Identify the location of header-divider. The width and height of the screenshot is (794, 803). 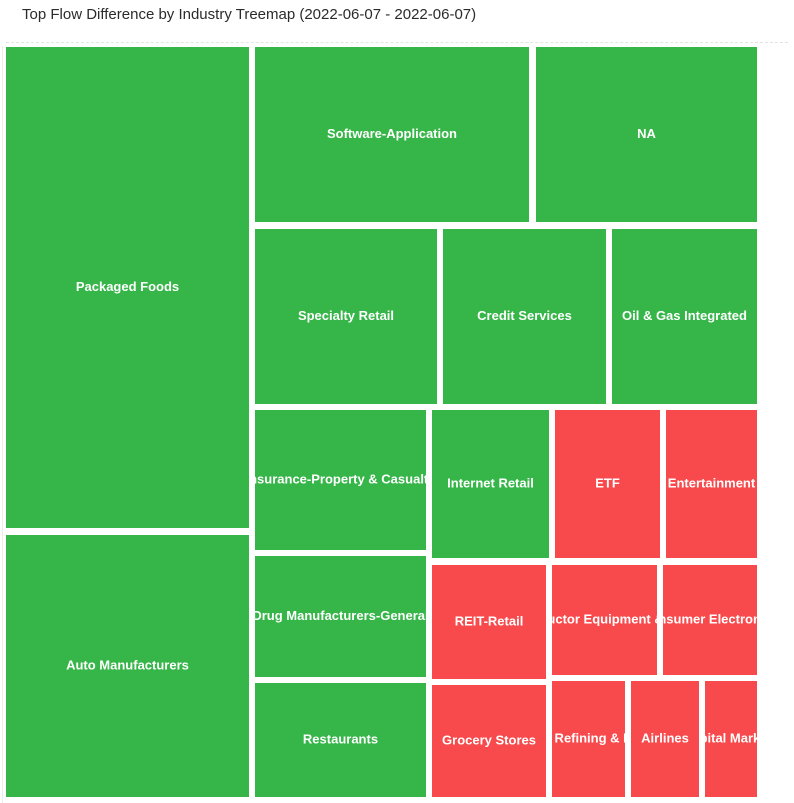
(397, 42).